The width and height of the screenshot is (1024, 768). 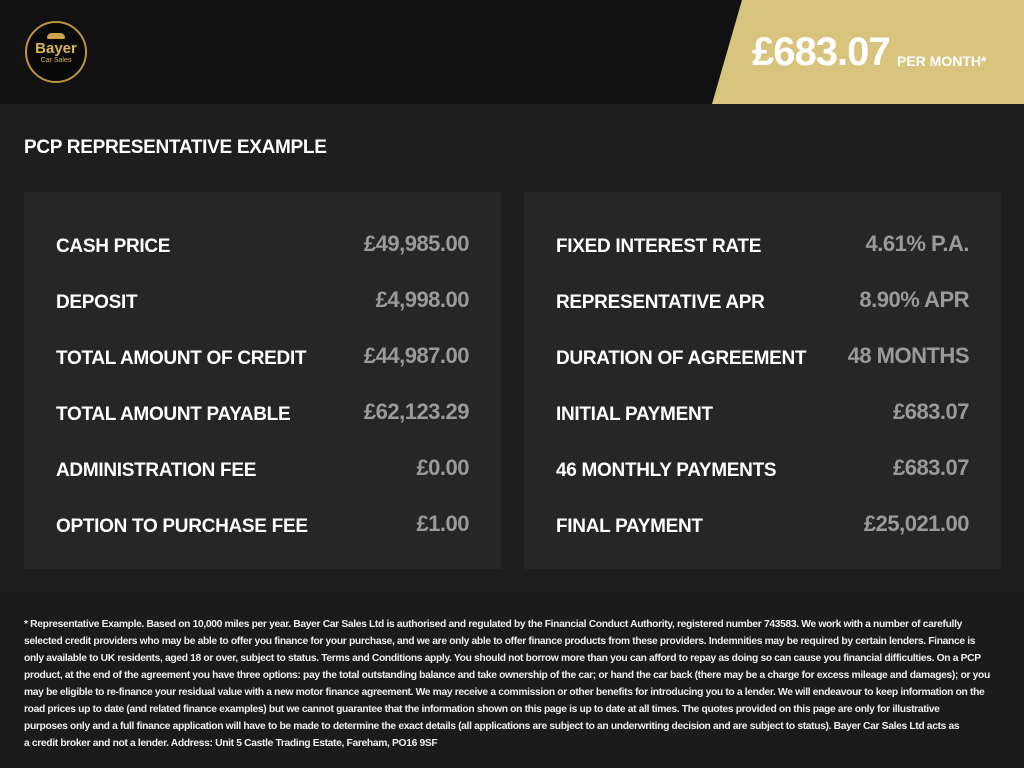 I want to click on detail-label: TOTAL AMOUNT OF CREDIT, so click(x=181, y=358).